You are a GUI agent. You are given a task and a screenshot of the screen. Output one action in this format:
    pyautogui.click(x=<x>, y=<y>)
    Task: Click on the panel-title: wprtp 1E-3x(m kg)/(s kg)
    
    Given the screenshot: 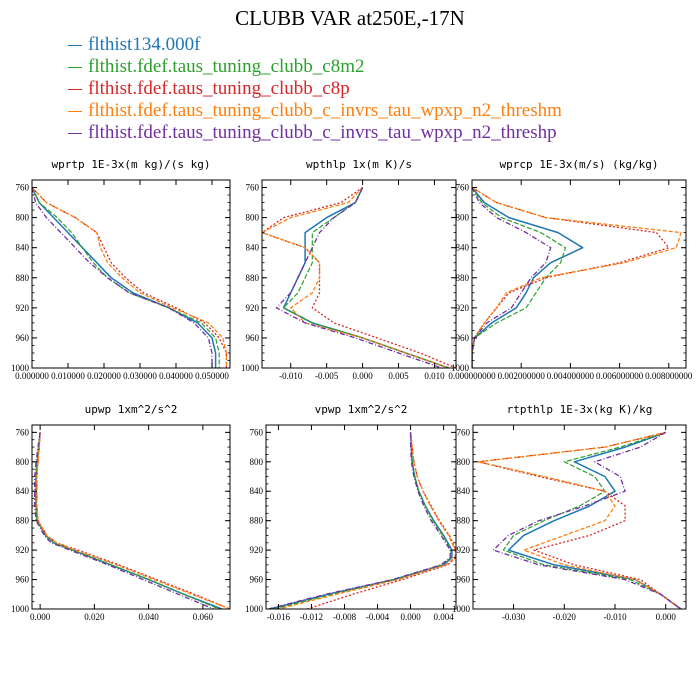 What is the action you would take?
    pyautogui.click(x=131, y=164)
    